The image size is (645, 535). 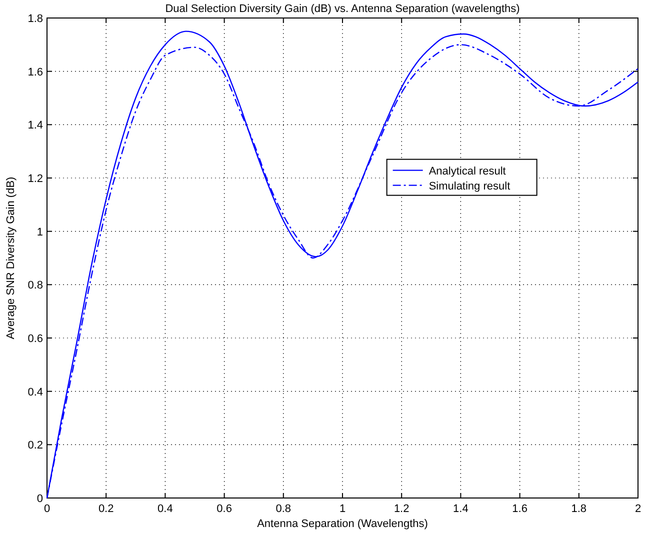 What do you see at coordinates (39, 232) in the screenshot?
I see `y-tick-label: 1` at bounding box center [39, 232].